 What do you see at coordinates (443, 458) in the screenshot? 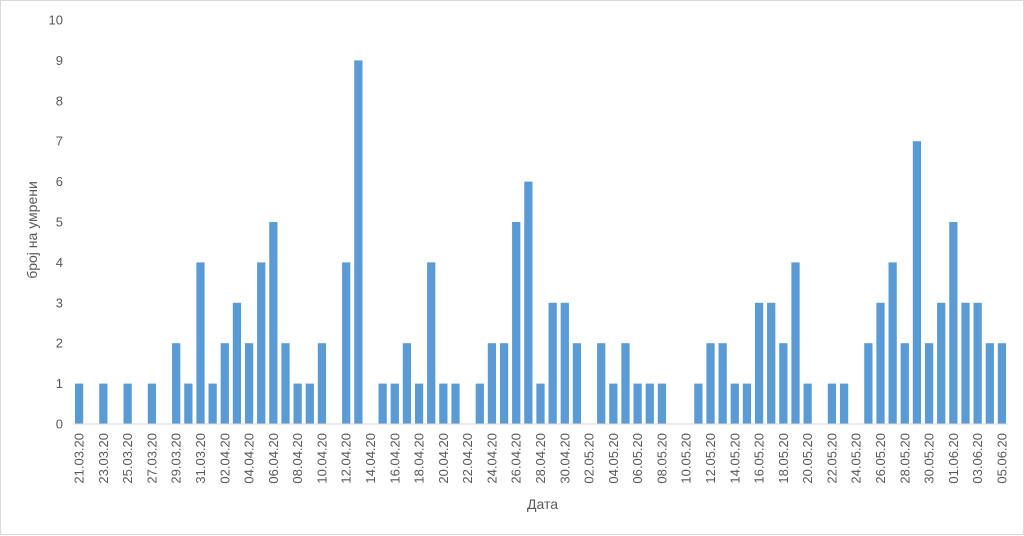
I see `x-tick-label: 20.04.20` at bounding box center [443, 458].